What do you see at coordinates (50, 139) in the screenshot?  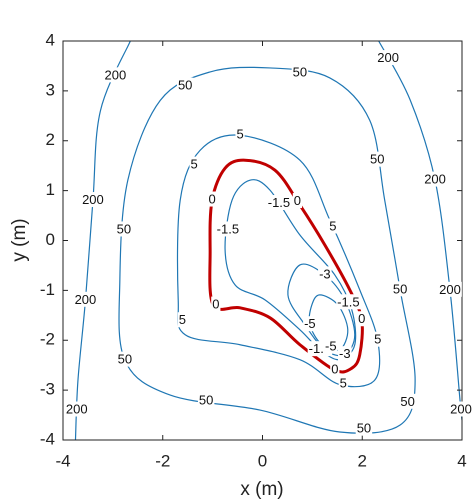 I see `y-tick-label: 2` at bounding box center [50, 139].